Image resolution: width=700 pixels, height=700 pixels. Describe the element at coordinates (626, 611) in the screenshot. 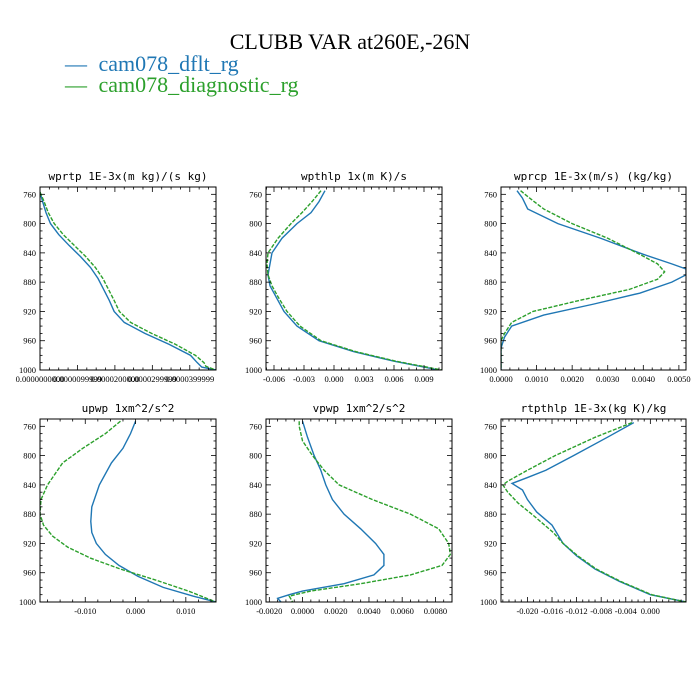

I see `x-tick-label: -0.004` at that location.